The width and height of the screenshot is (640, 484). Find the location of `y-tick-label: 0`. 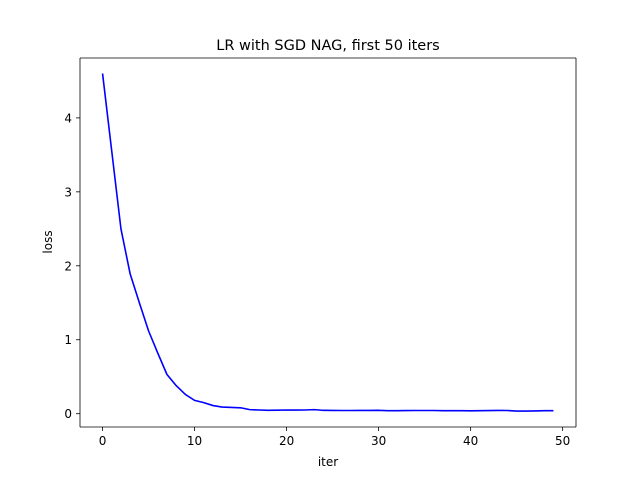

y-tick-label: 0 is located at coordinates (68, 414).